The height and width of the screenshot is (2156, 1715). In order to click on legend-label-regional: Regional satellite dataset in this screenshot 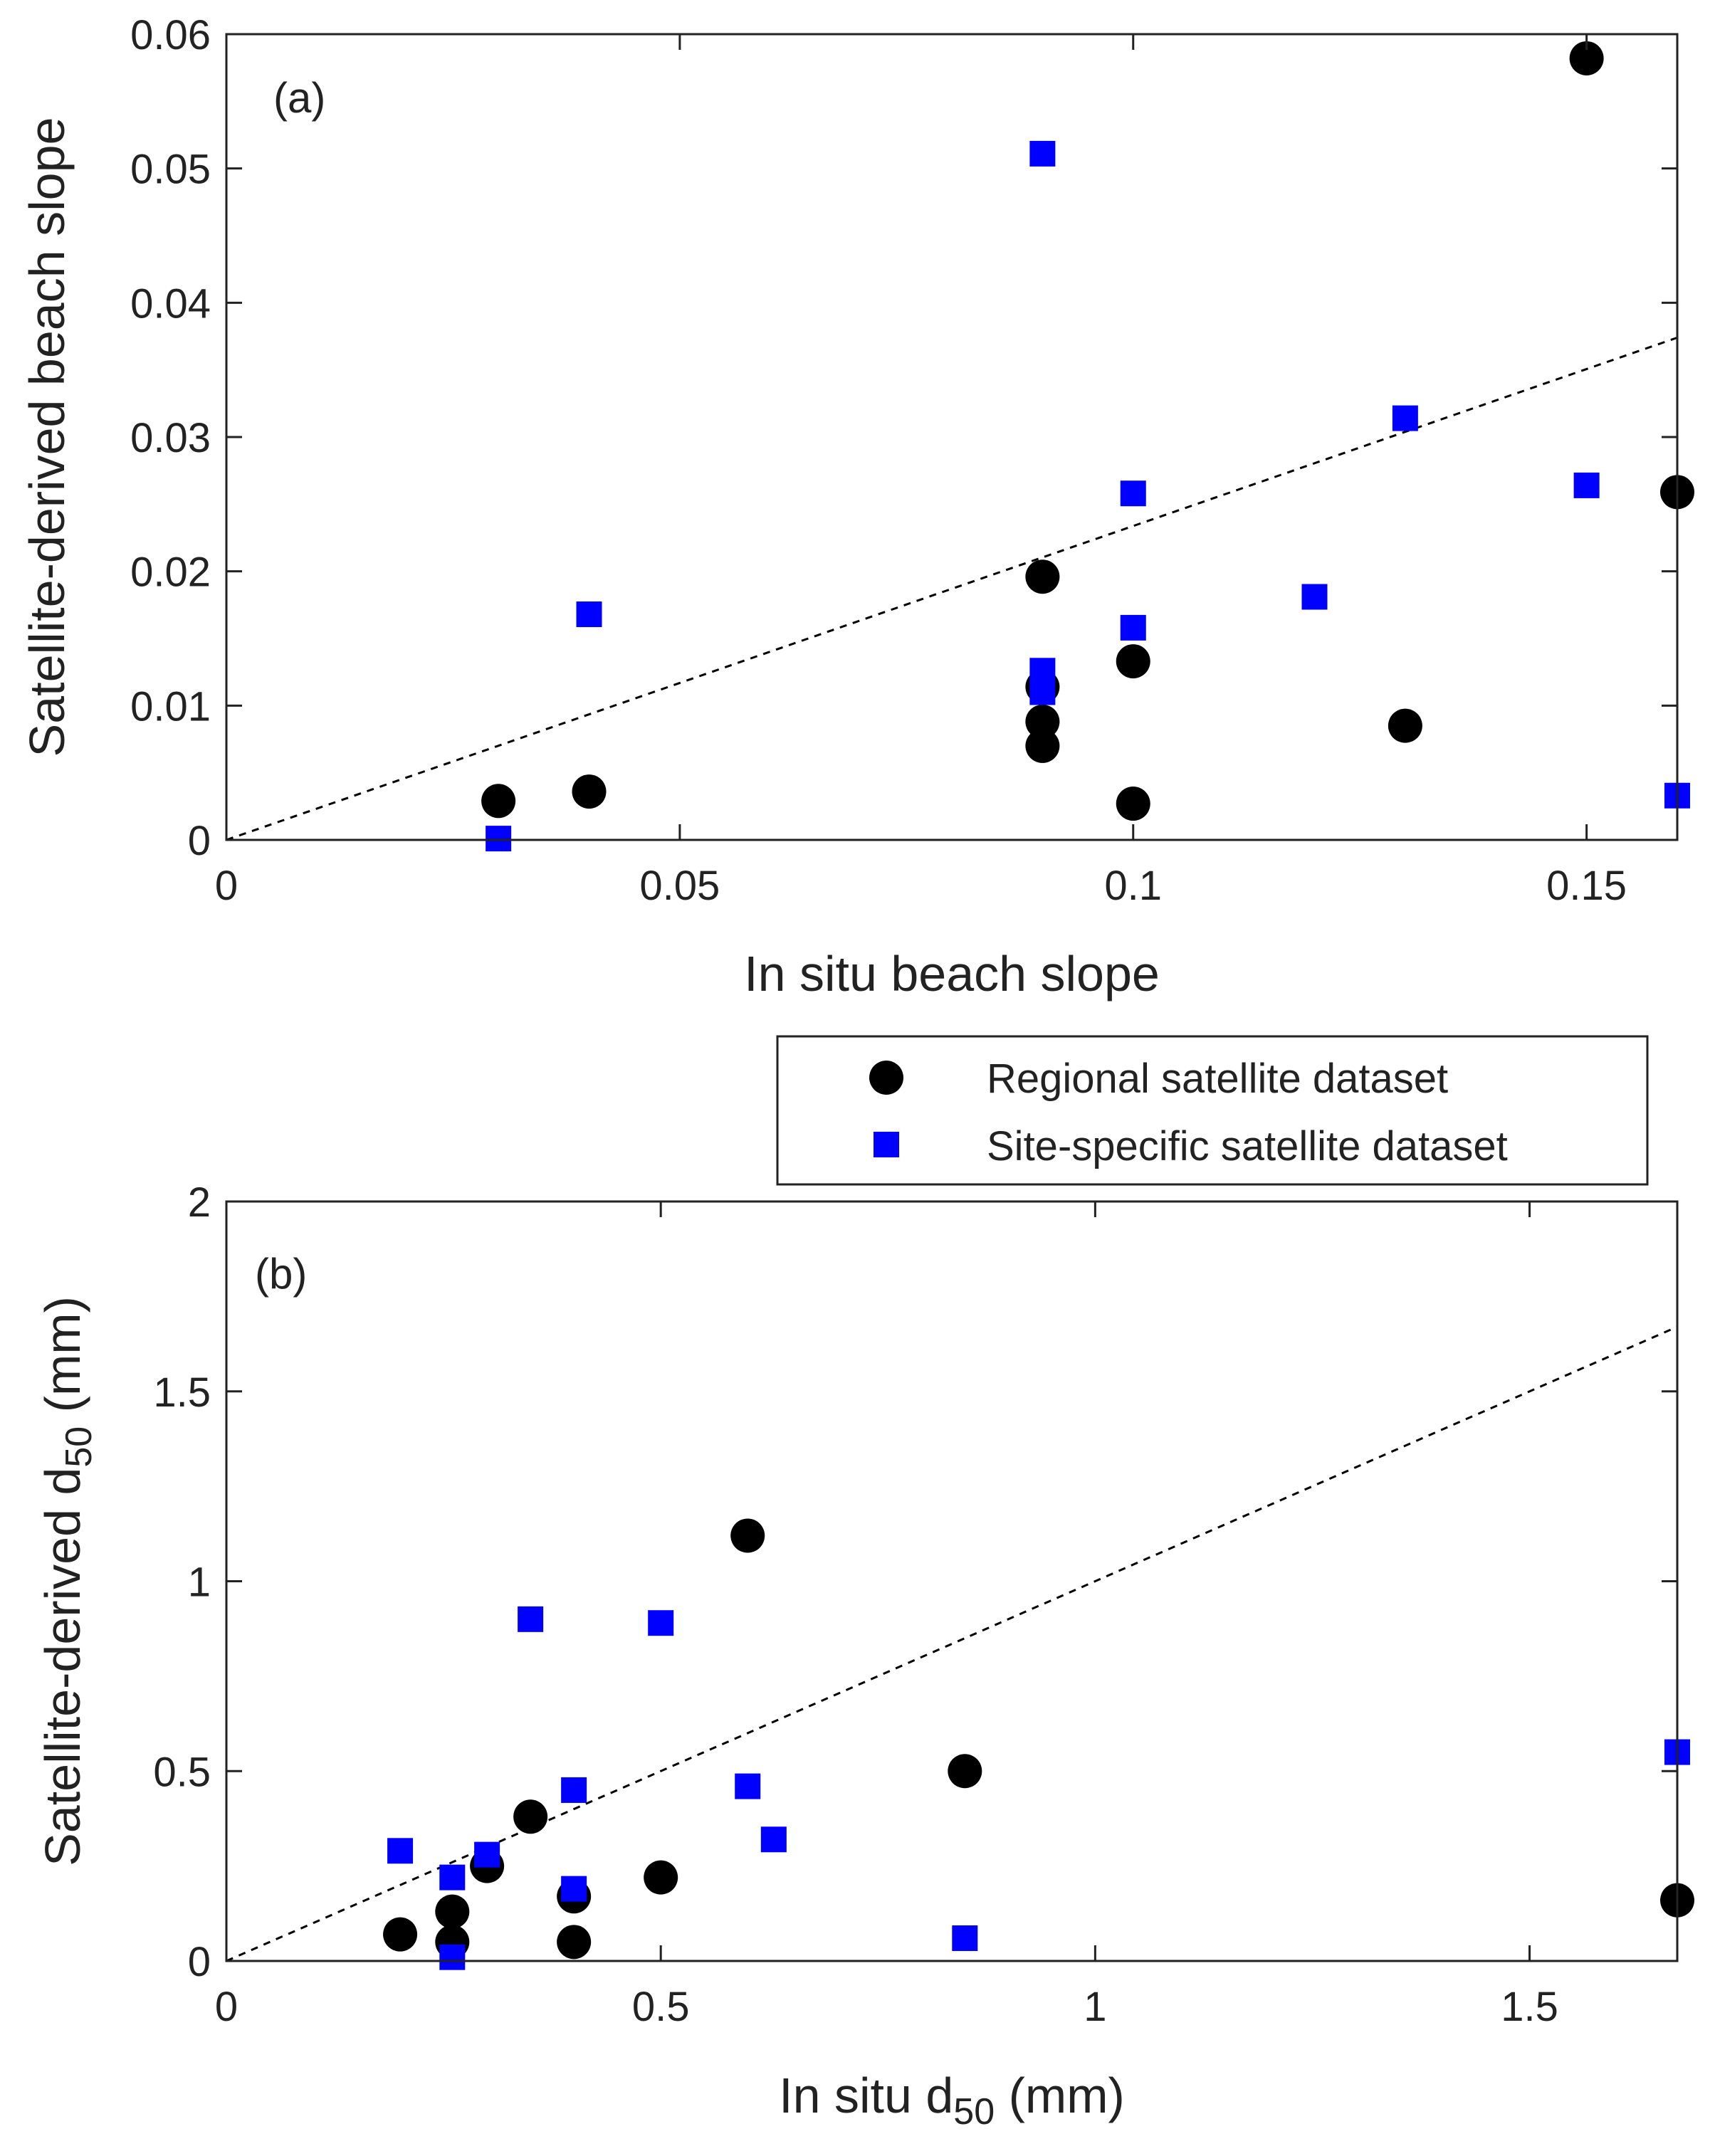, I will do `click(1217, 1079)`.